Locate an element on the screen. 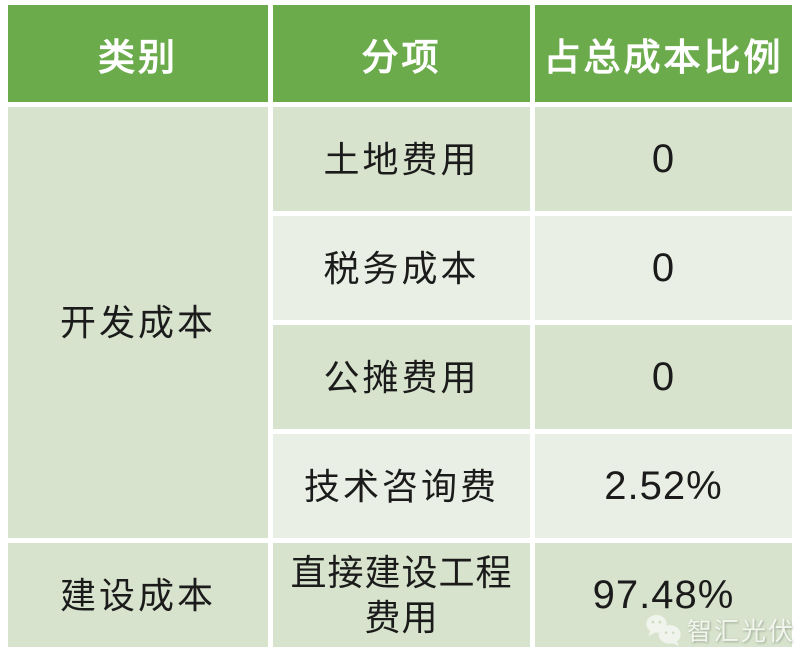 Image resolution: width=800 pixels, height=660 pixels. value-cell-consulting-fee: 2.52% is located at coordinates (663, 486).